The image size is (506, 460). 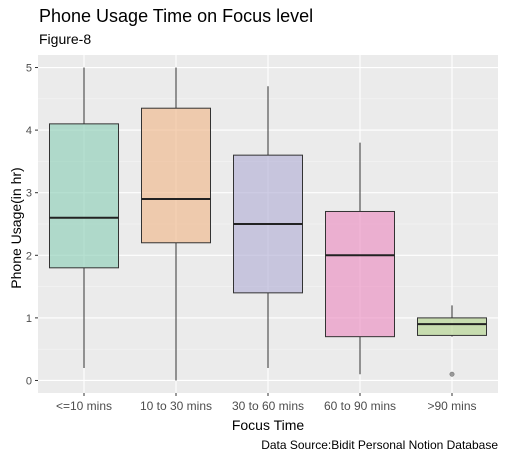 What do you see at coordinates (360, 406) in the screenshot?
I see `x-tick-label: 60 to 90 mins` at bounding box center [360, 406].